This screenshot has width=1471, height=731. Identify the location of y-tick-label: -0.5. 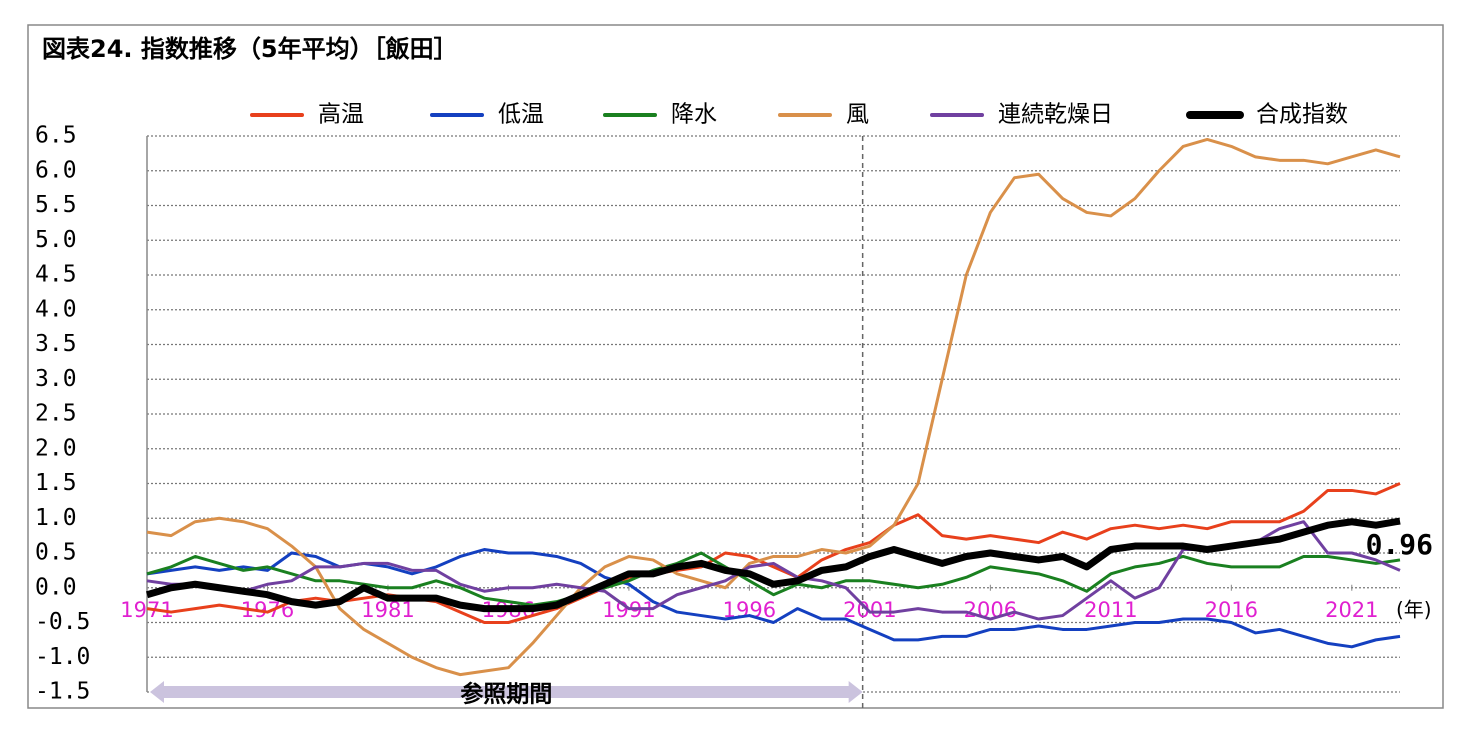
(62, 622).